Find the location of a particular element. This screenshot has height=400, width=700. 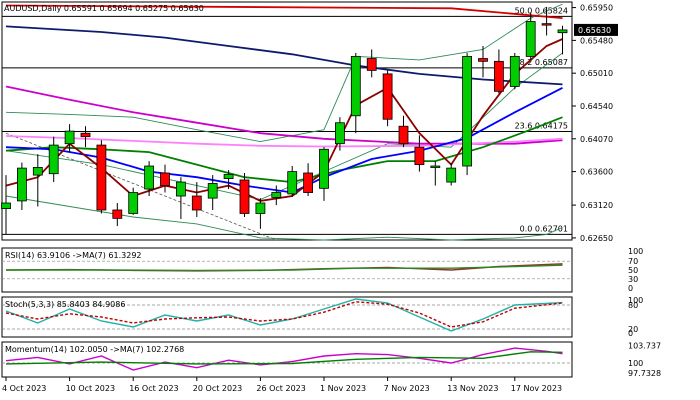

x-tick-label-7: 13 Nov 2023 is located at coordinates (472, 388).